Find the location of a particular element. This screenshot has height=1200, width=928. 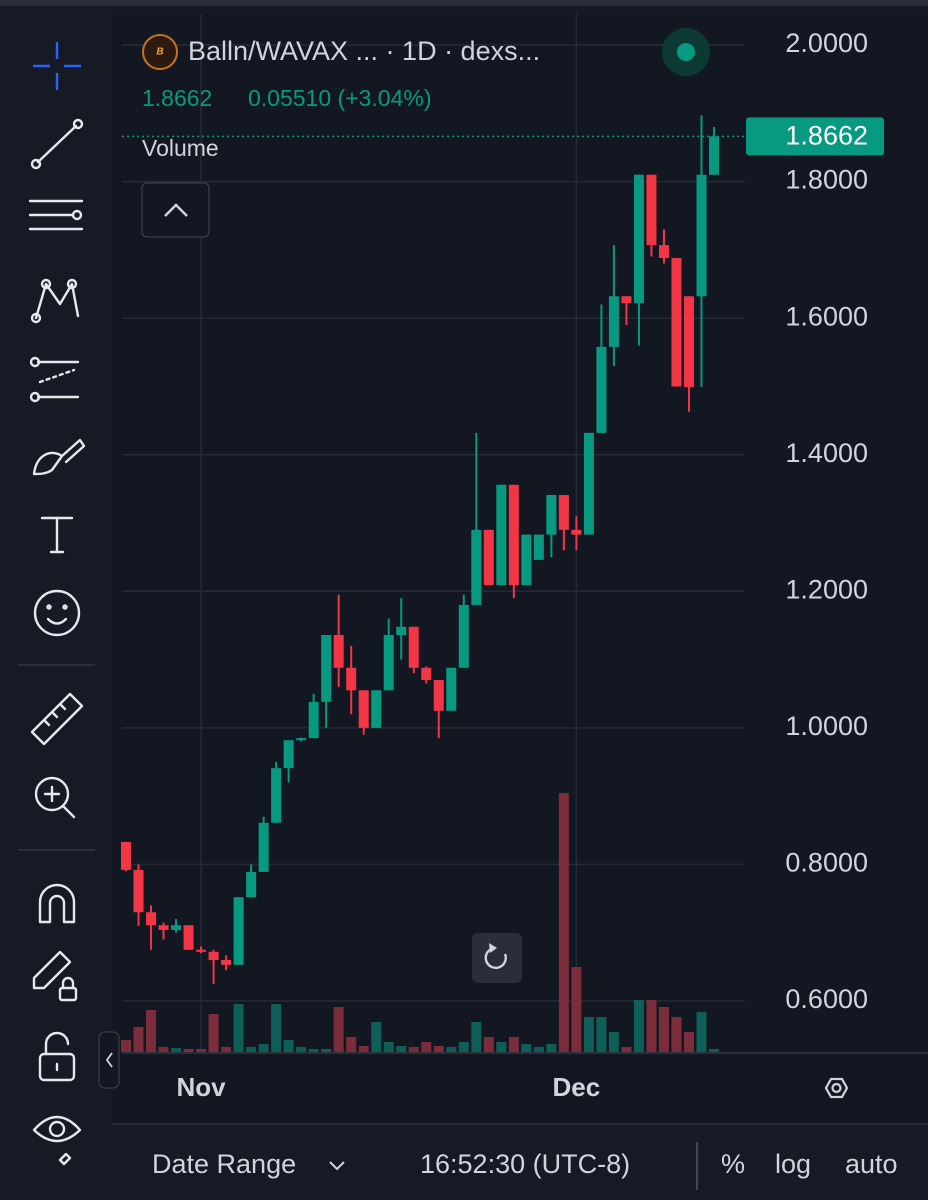

fib-tool is located at coordinates (56, 215).